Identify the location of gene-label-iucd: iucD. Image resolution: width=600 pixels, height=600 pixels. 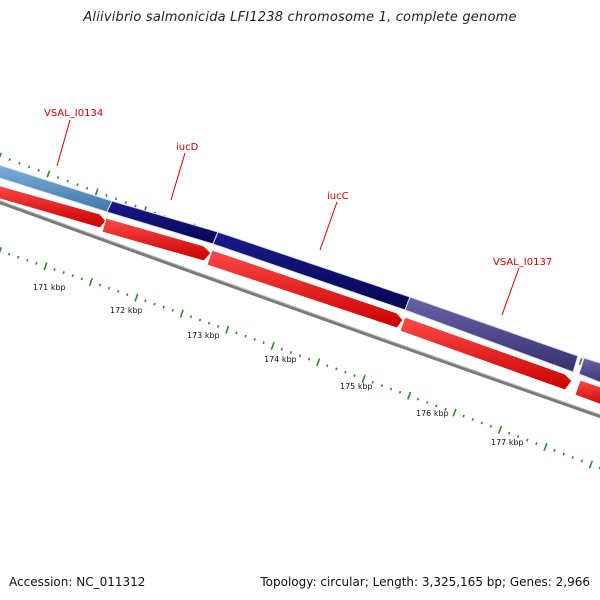
(187, 147).